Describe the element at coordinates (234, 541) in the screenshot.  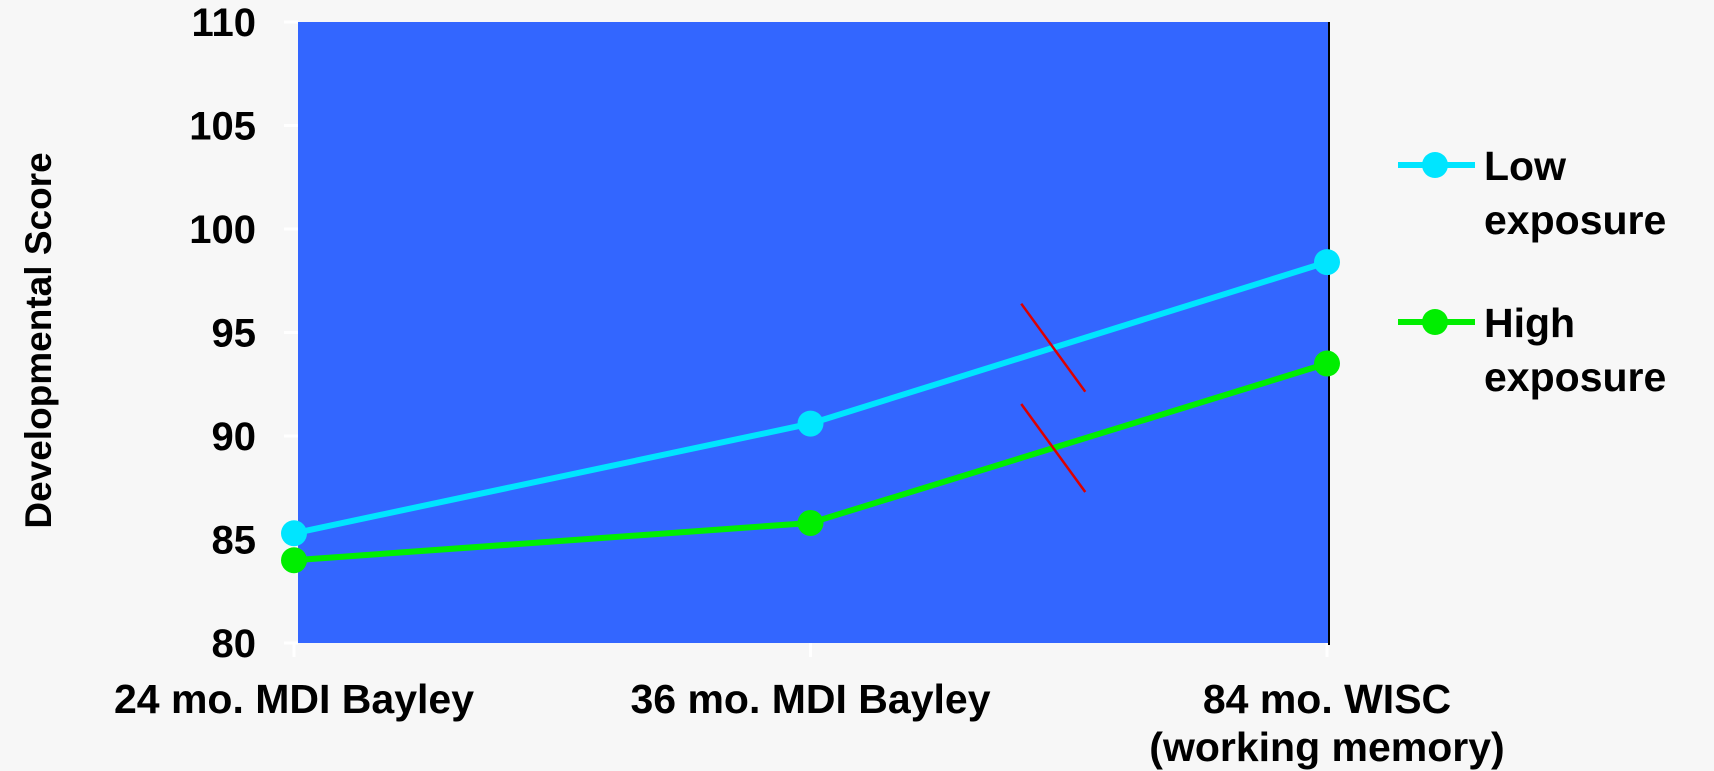
I see `y-tick-label: 85` at that location.